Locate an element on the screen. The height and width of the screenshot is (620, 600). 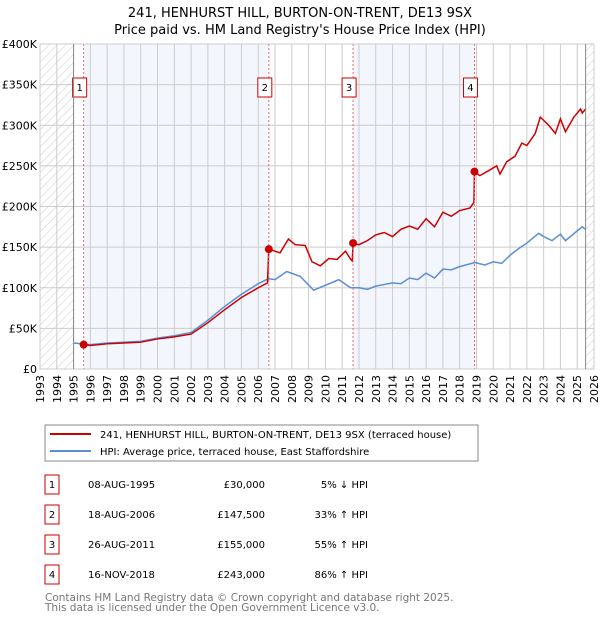
x-tick-label: 2014 is located at coordinates (393, 389).